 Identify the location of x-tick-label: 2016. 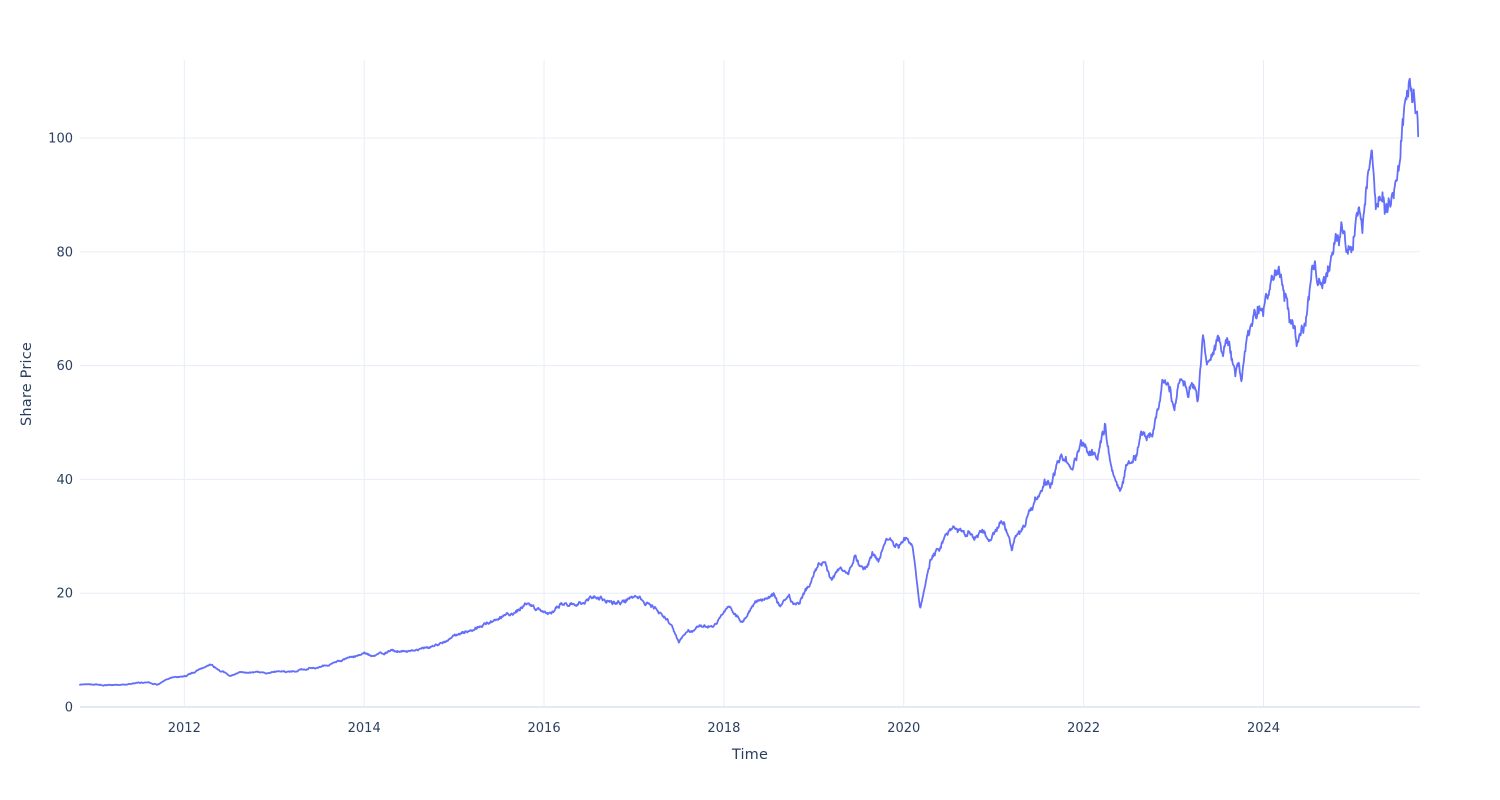
(544, 728).